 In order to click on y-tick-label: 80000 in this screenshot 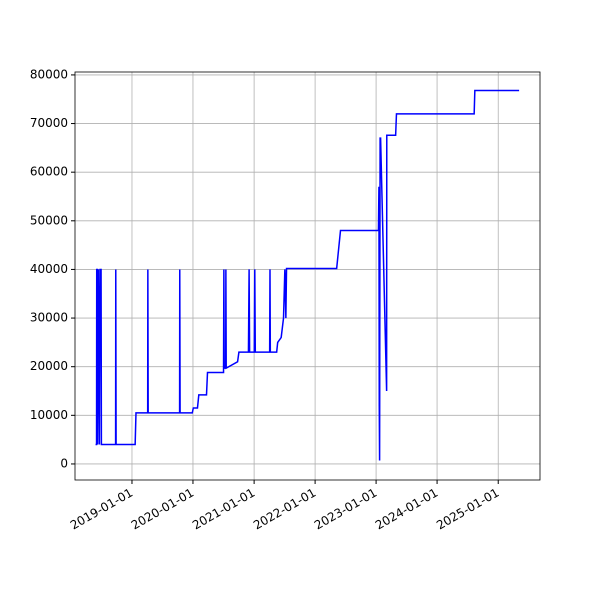, I will do `click(49, 74)`.